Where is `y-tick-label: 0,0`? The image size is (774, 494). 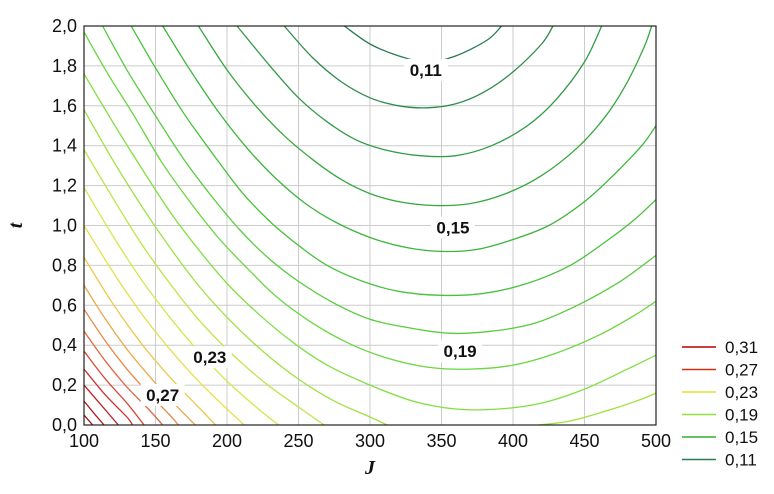 y-tick-label: 0,0 is located at coordinates (64, 425).